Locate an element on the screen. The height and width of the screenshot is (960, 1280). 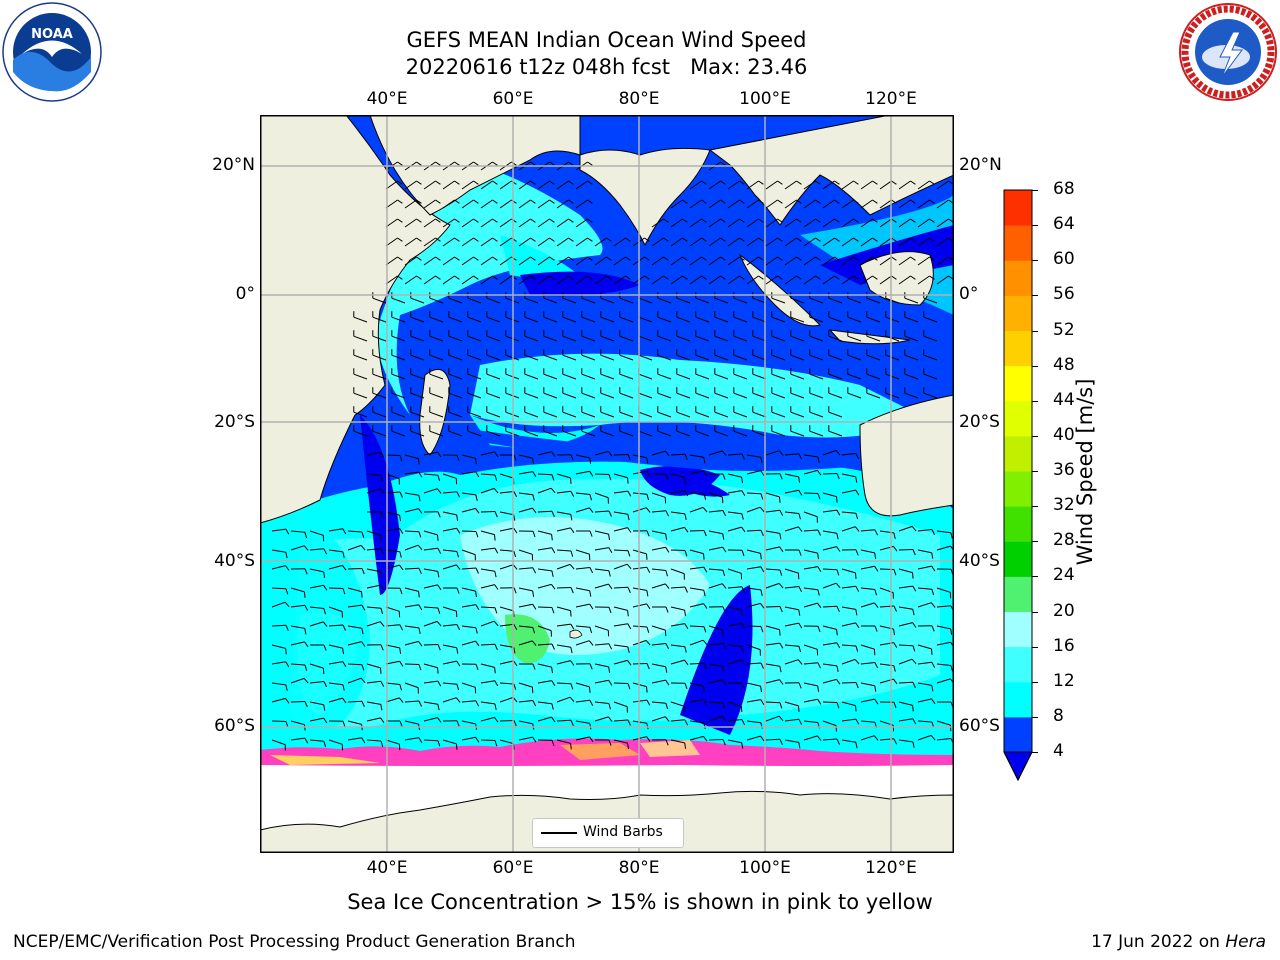
lat-tick-right-0: 0° is located at coordinates (969, 294).